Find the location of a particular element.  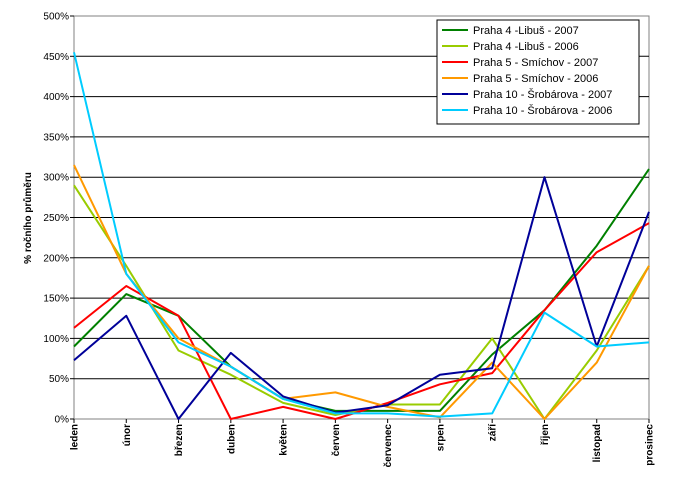

y-tick-label: 250% is located at coordinates (56, 218).